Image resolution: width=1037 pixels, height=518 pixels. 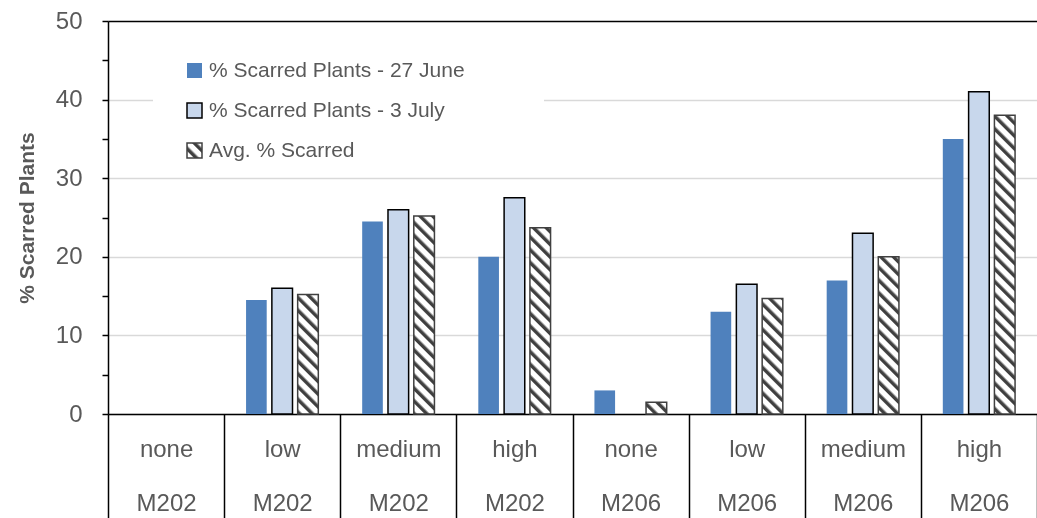 What do you see at coordinates (166, 475) in the screenshot?
I see `x-tick-label: none M202` at bounding box center [166, 475].